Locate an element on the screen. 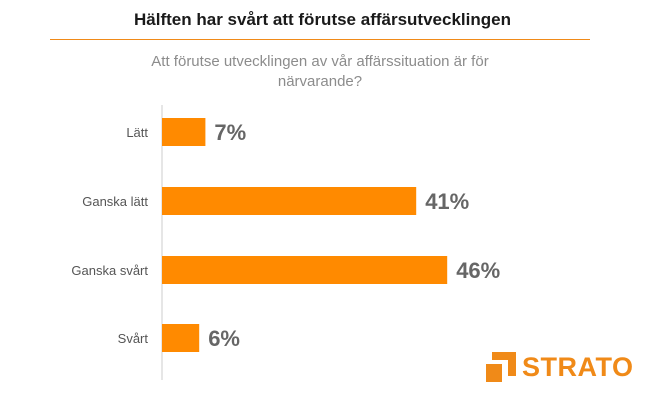  value-label: 6% is located at coordinates (224, 338).